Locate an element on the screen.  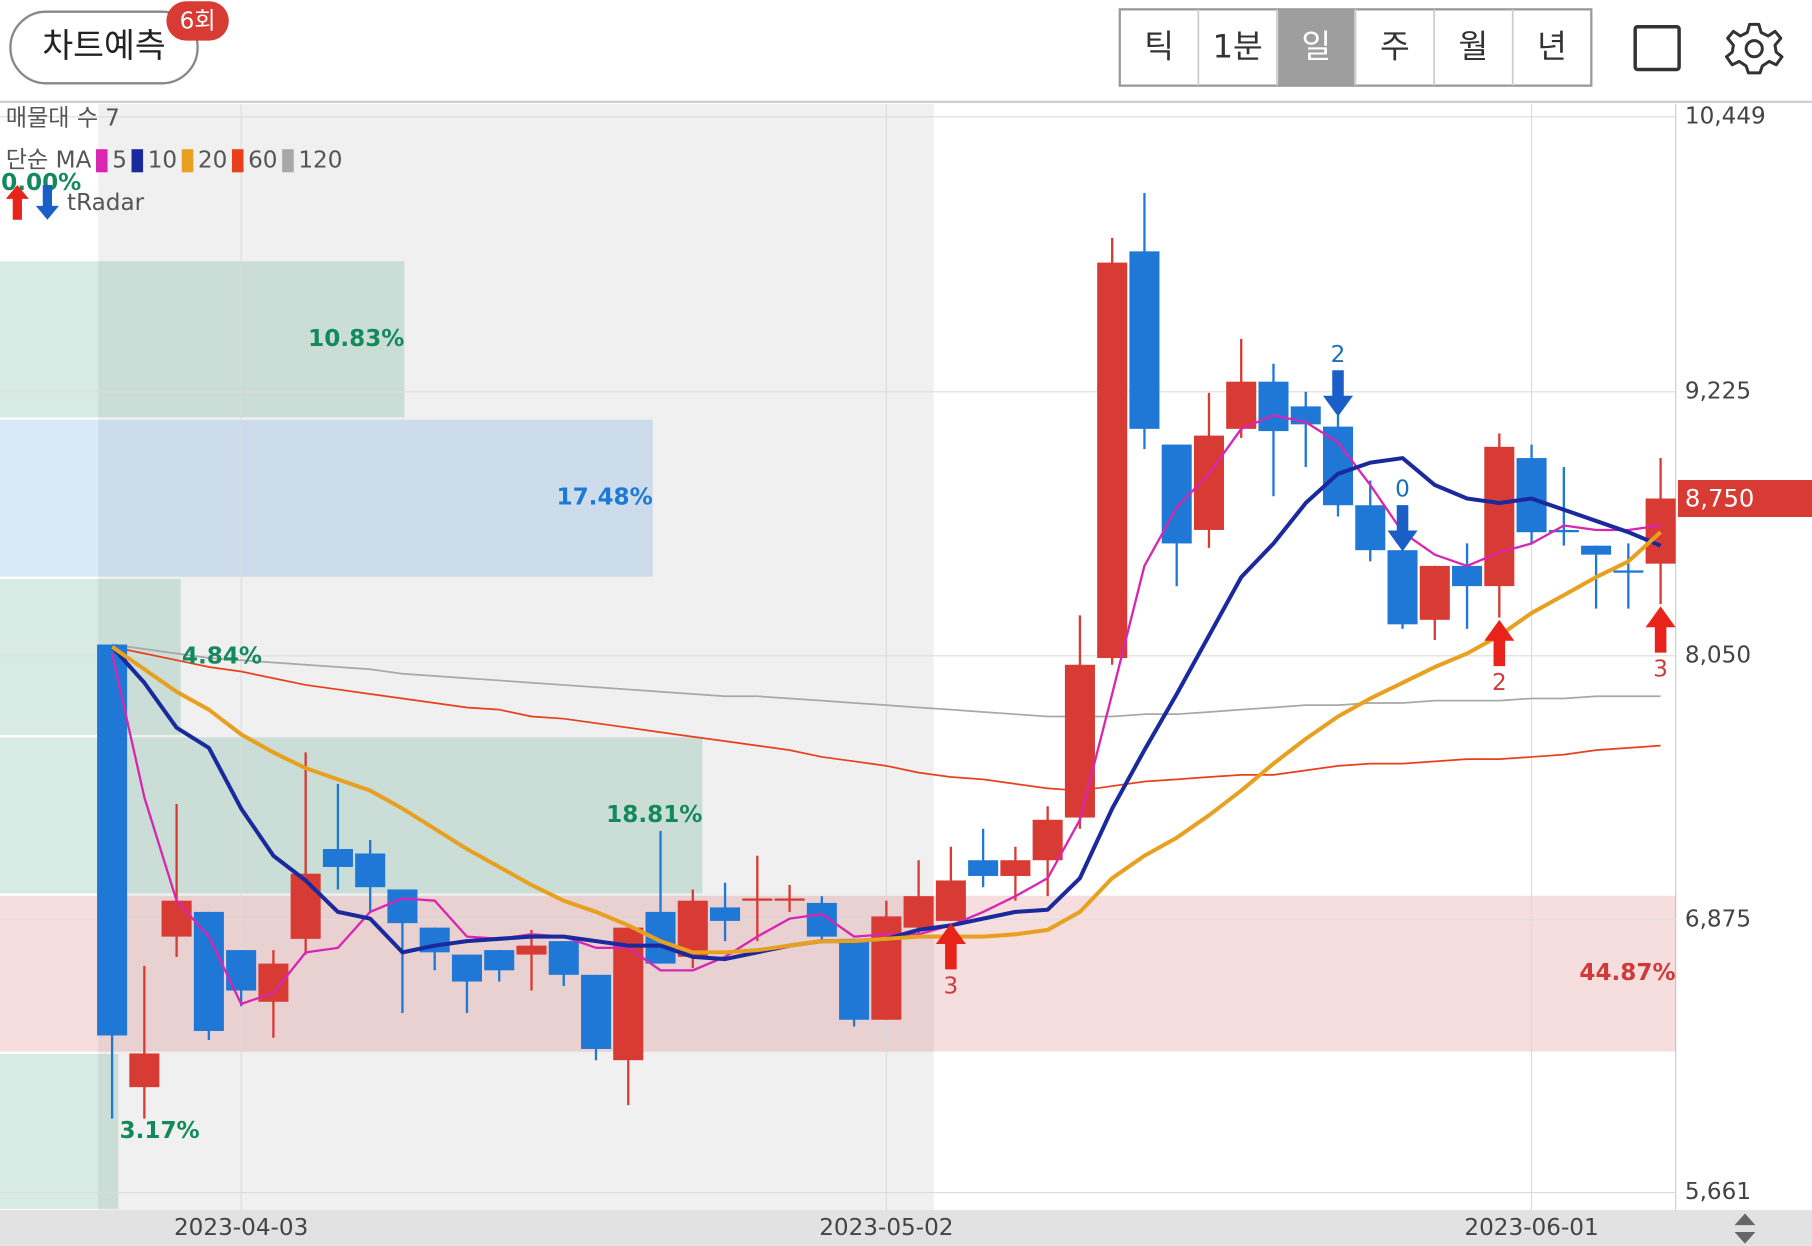
y-tick-label: 6,875 is located at coordinates (1718, 919).